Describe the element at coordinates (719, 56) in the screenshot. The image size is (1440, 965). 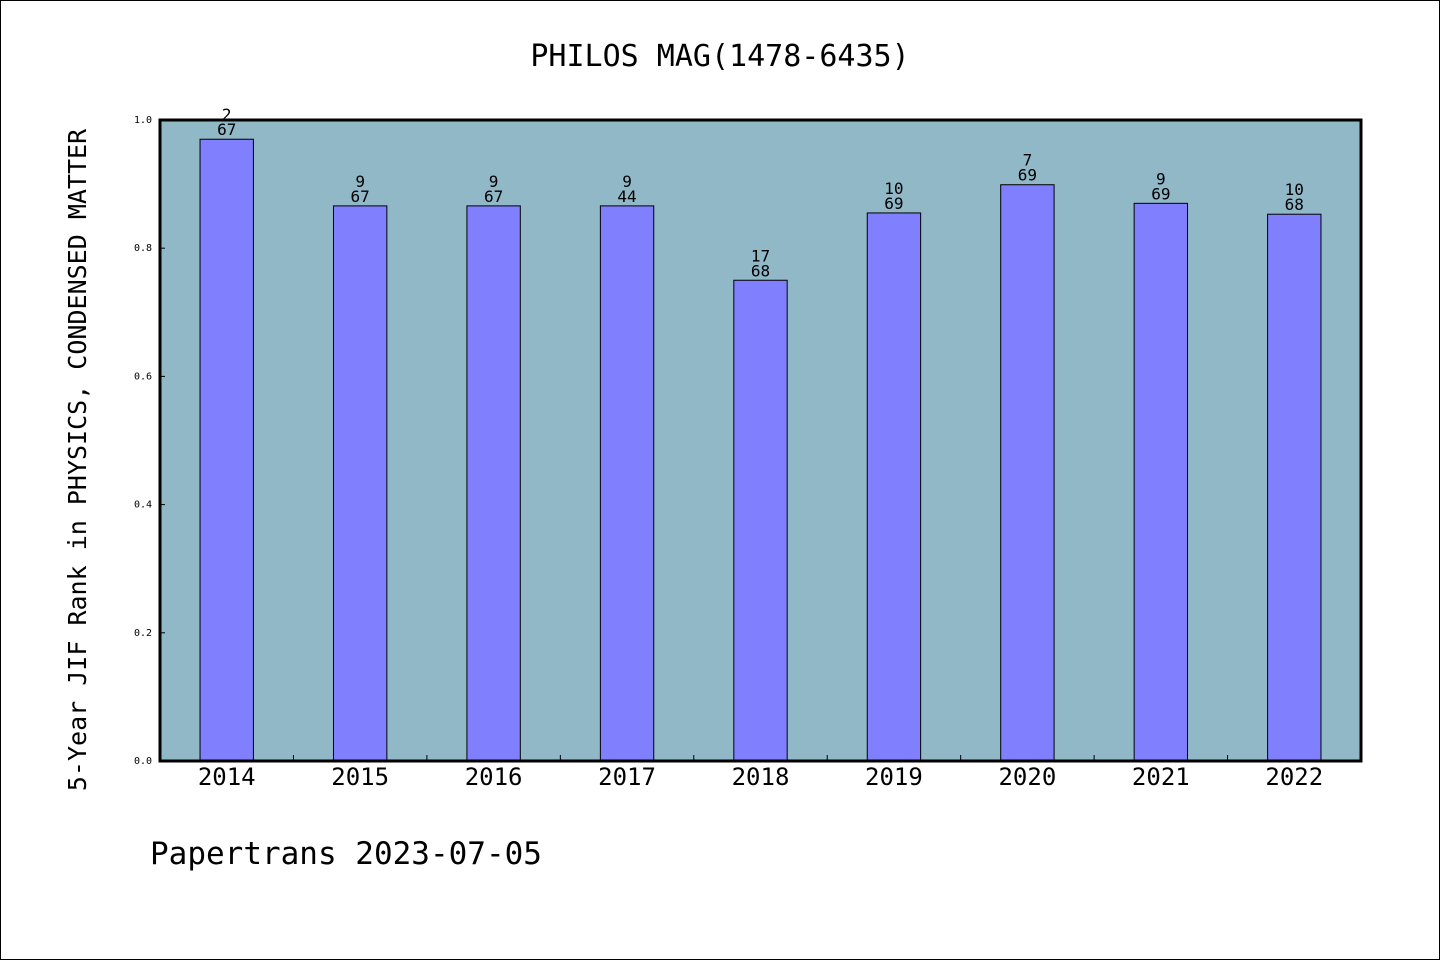
I see `chart-title: PHILOS MAG(1478-6435)` at that location.